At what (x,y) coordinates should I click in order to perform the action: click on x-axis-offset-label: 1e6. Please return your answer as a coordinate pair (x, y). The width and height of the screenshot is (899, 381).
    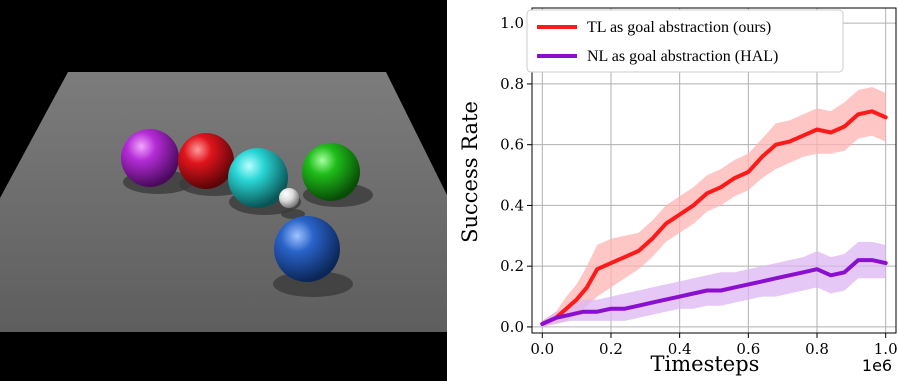
    Looking at the image, I should click on (877, 365).